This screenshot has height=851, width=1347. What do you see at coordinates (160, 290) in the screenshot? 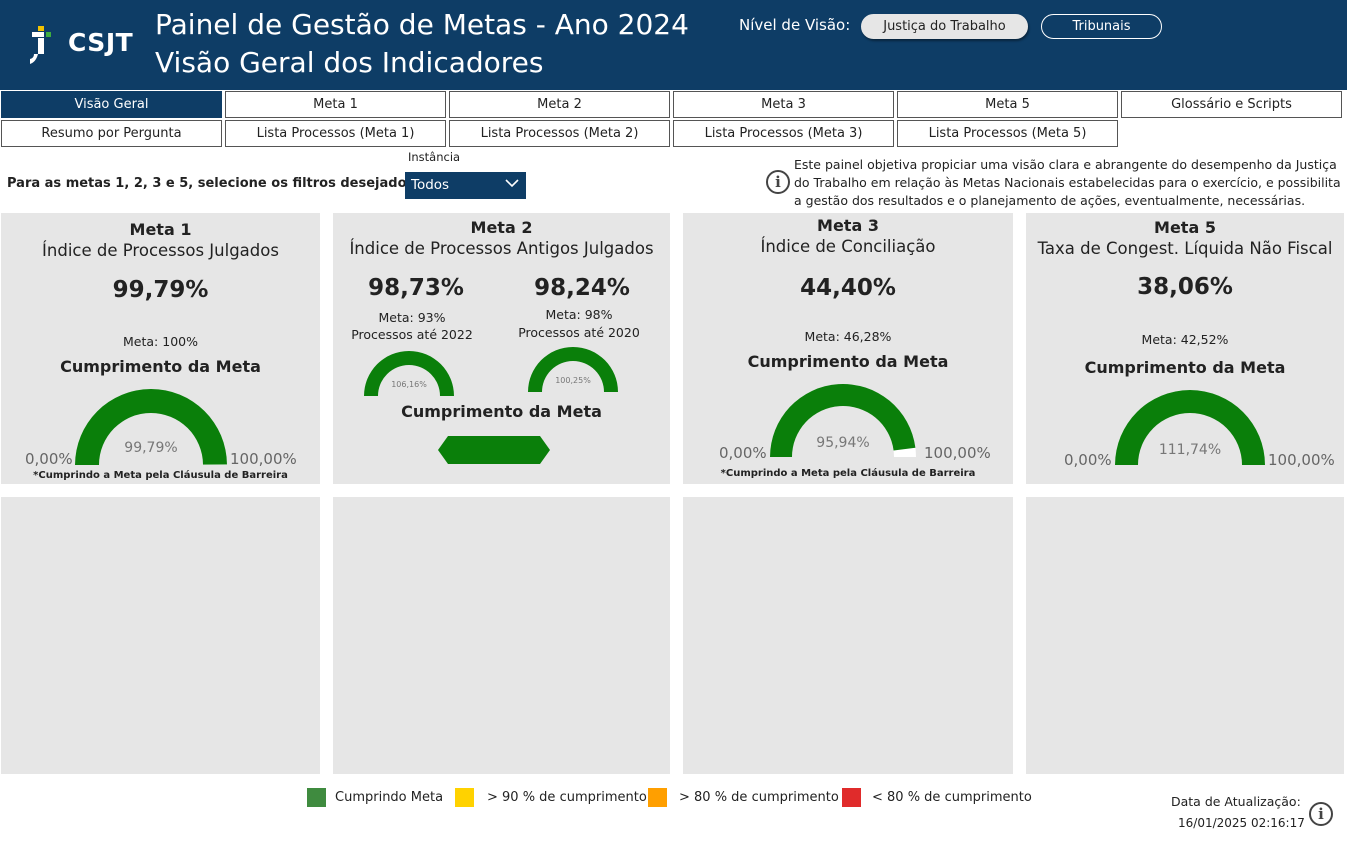
I see `meta-1-value: 99,79%` at bounding box center [160, 290].